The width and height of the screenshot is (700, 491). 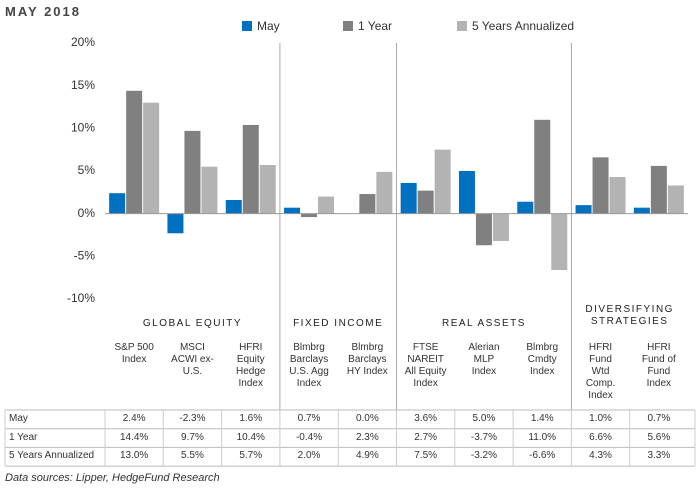 What do you see at coordinates (18, 418) in the screenshot?
I see `table-row-label: May` at bounding box center [18, 418].